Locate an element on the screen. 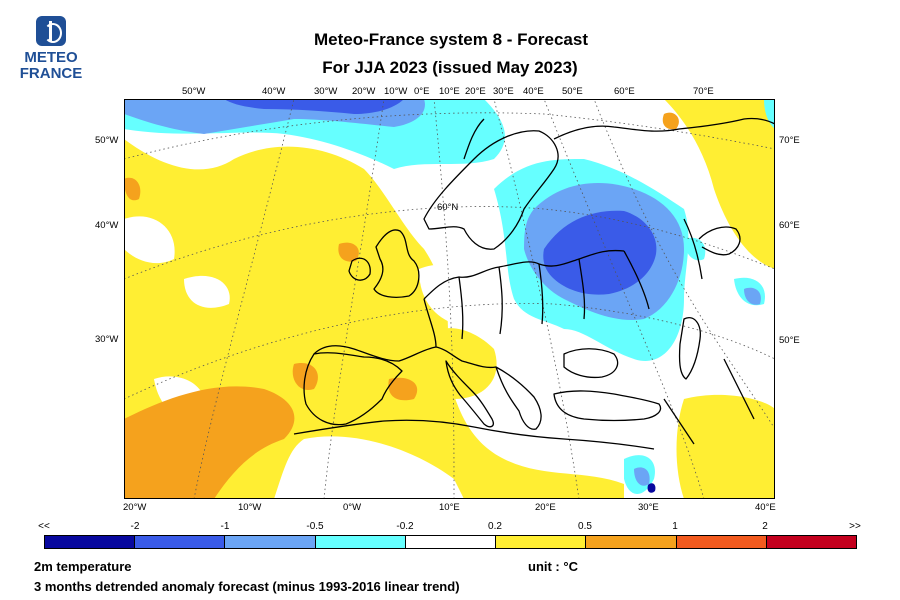  lon-label-bottom: 0°W is located at coordinates (352, 507).